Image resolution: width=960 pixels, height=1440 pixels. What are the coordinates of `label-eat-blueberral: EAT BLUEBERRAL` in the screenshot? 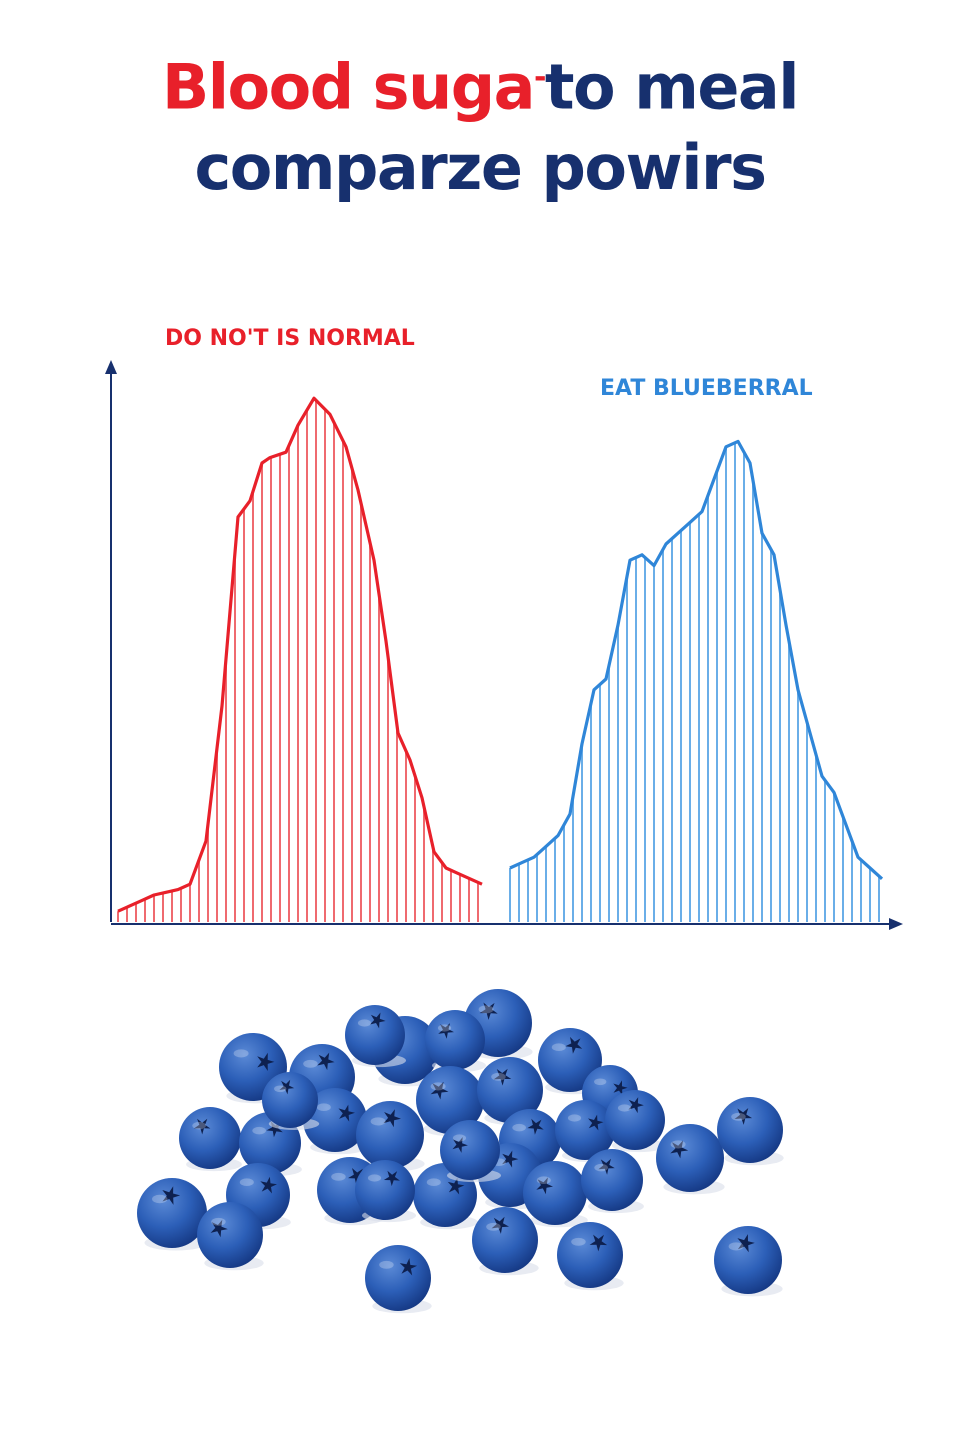 It's located at (706, 388).